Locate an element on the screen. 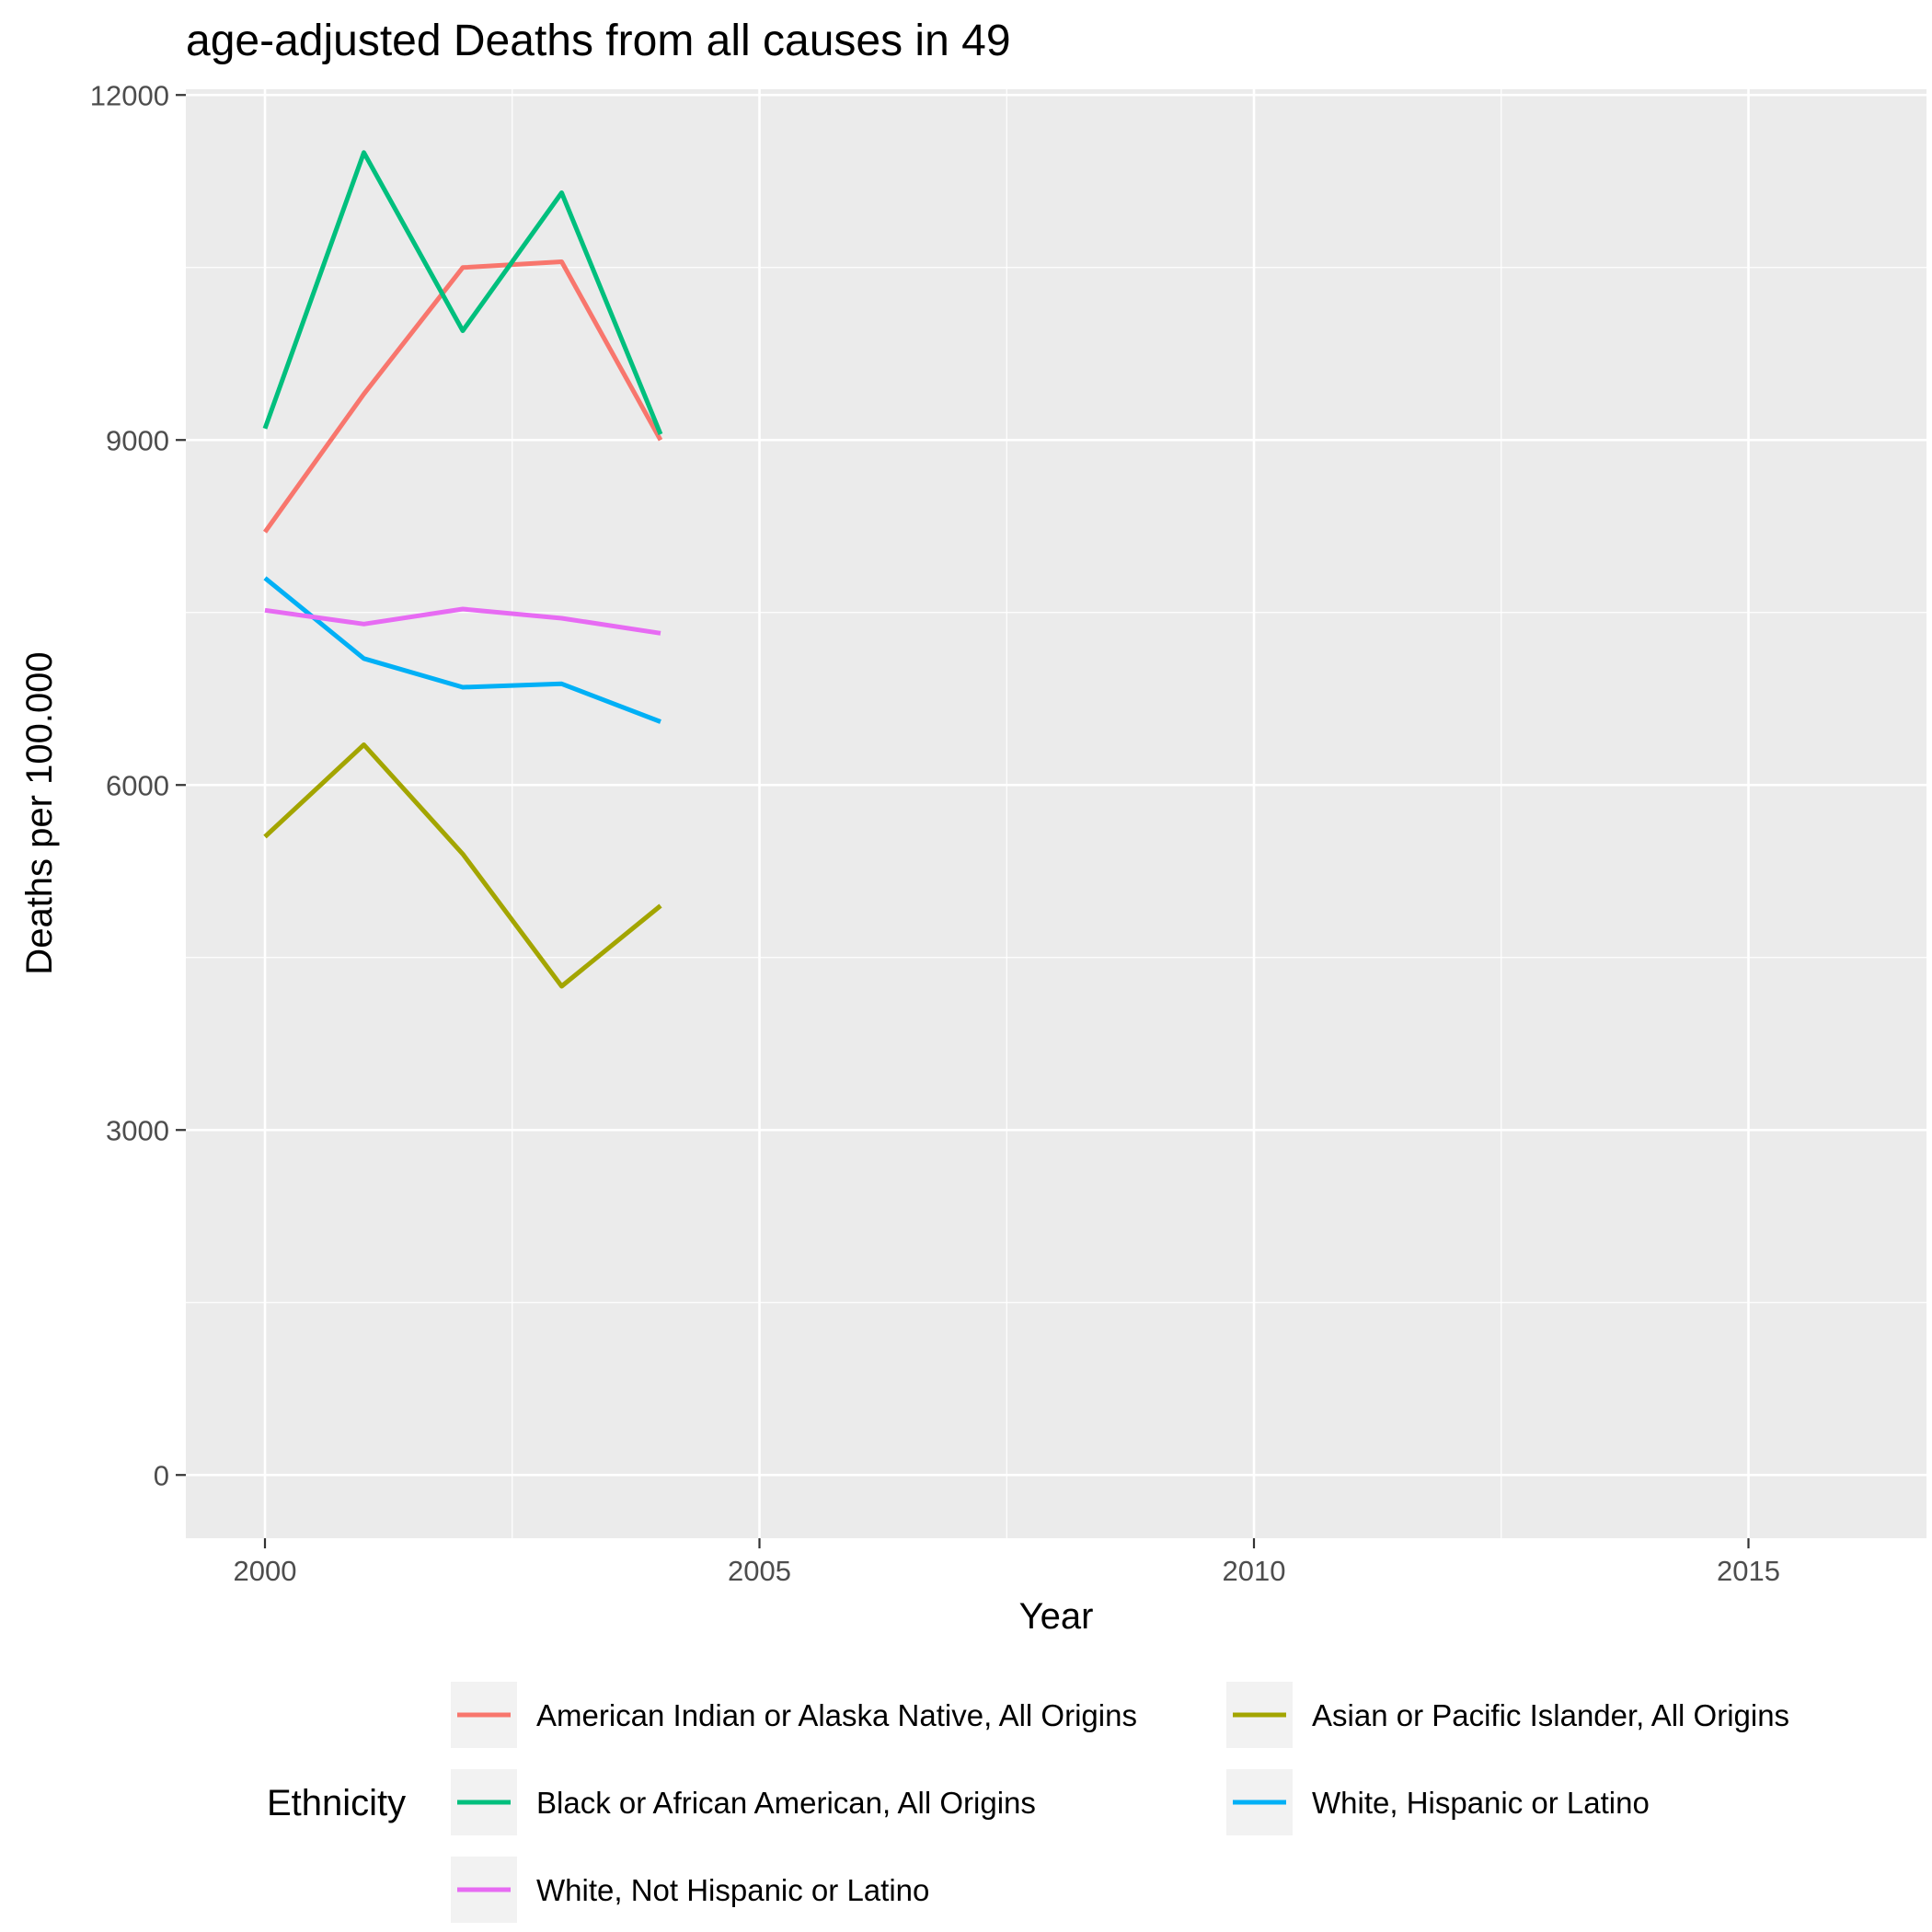 This screenshot has width=1932, height=1932. legend-item: Asian or Pacific Islander, All Origins is located at coordinates (1507, 1715).